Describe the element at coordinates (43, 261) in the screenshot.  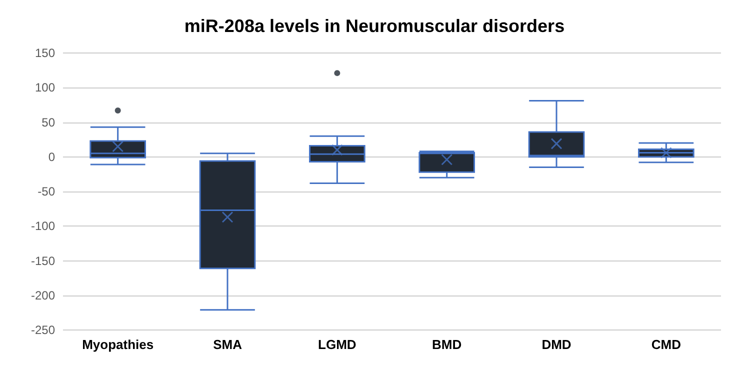
I see `y-tick-label: -150` at that location.